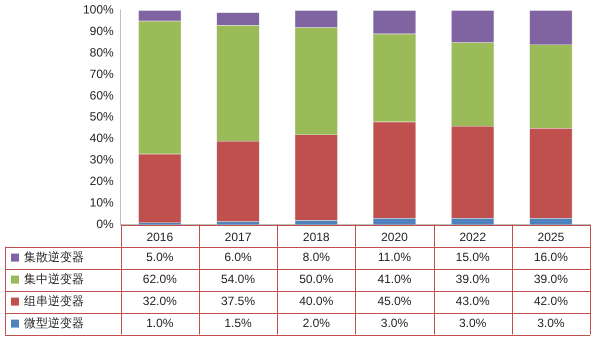 This screenshot has height=343, width=598. Describe the element at coordinates (394, 237) in the screenshot. I see `x-tick-label: 2020` at that location.